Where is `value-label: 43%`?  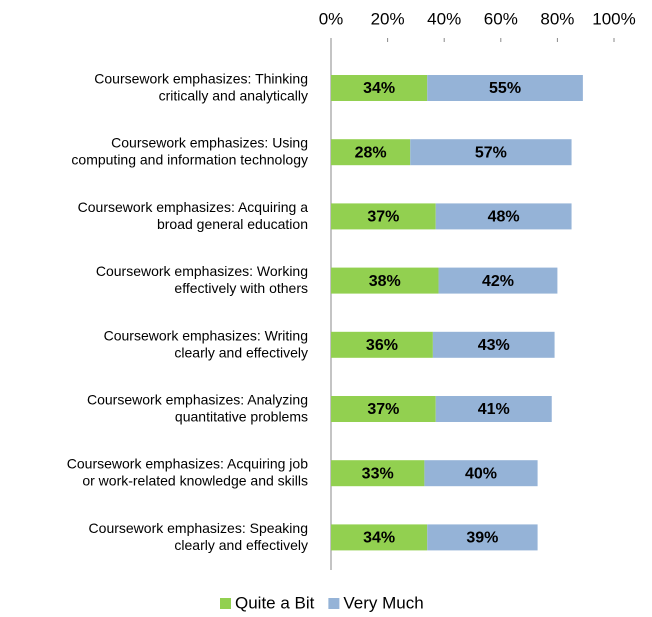
value-label: 43% is located at coordinates (494, 345).